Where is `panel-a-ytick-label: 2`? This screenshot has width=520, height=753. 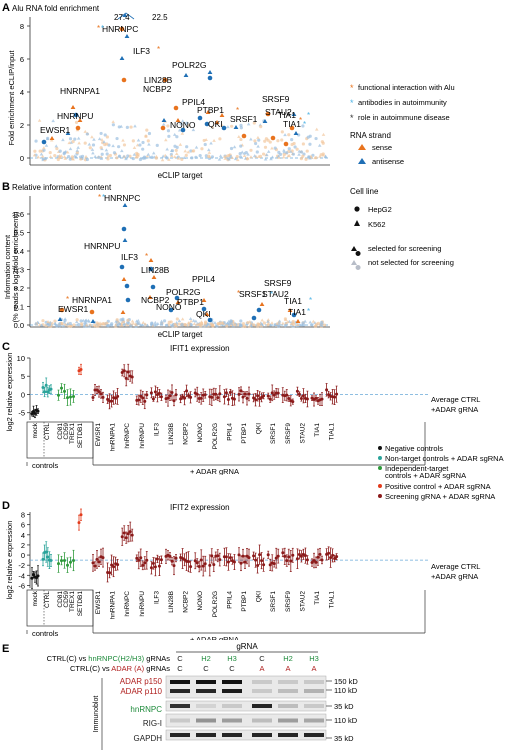 panel-a-ytick-label: 2 is located at coordinates (22, 125).